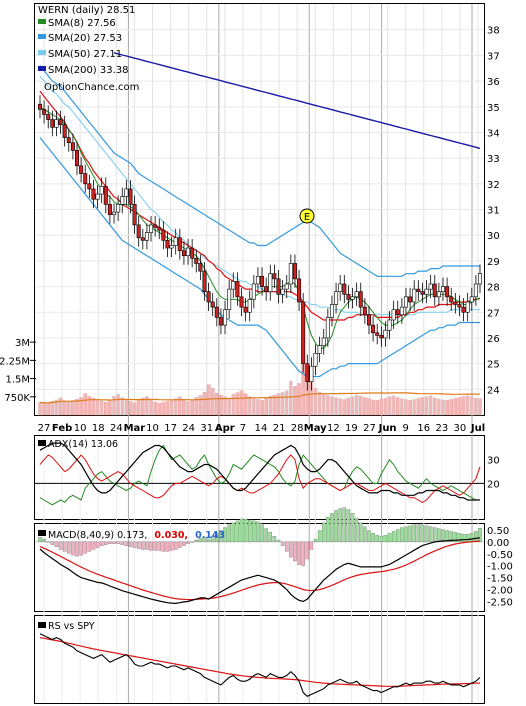 This screenshot has height=706, width=526. I want to click on volume-tick-label: 2.25M, so click(15, 361).